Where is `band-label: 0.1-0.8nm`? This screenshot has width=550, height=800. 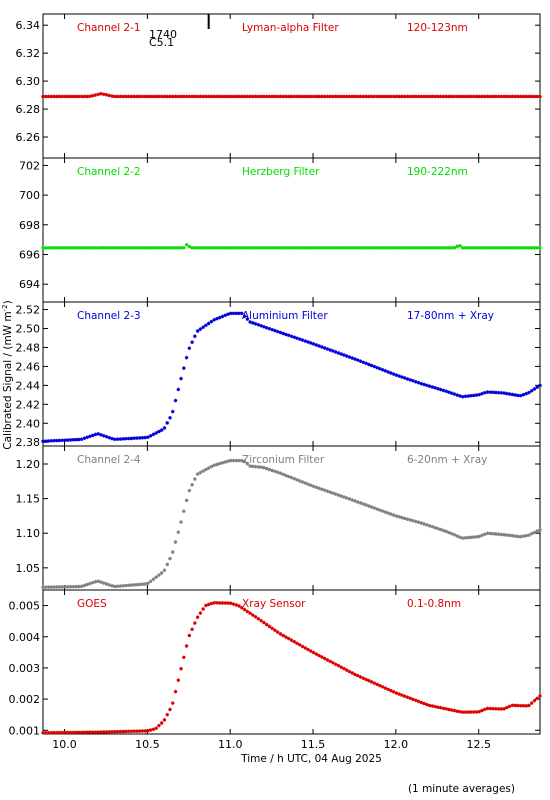
band-label: 0.1-0.8nm is located at coordinates (434, 604).